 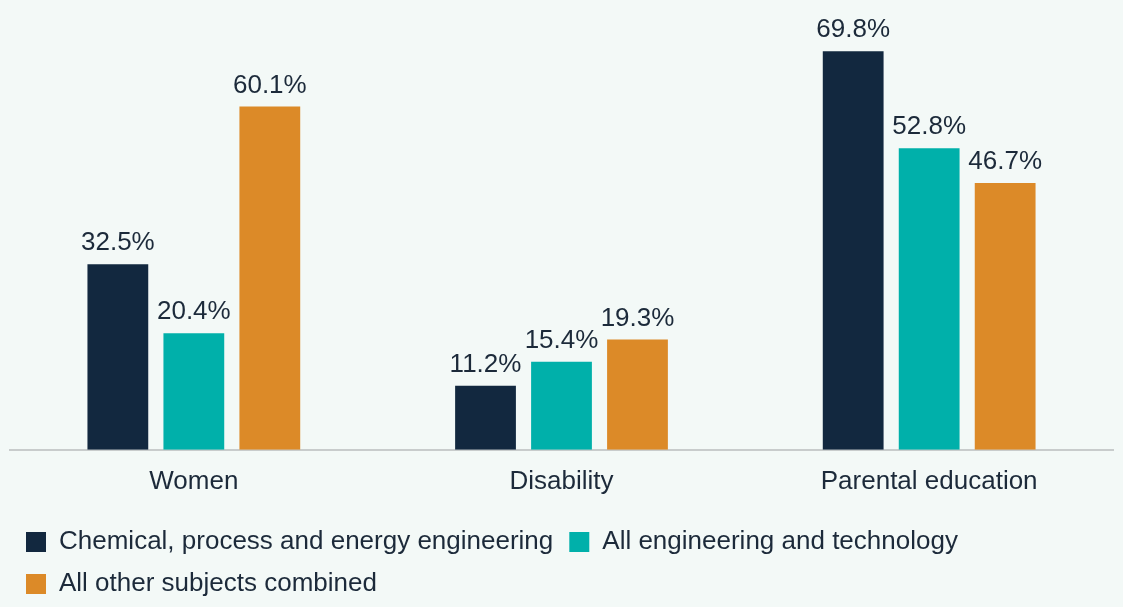 I want to click on data-label: 19.3%, so click(x=637, y=316).